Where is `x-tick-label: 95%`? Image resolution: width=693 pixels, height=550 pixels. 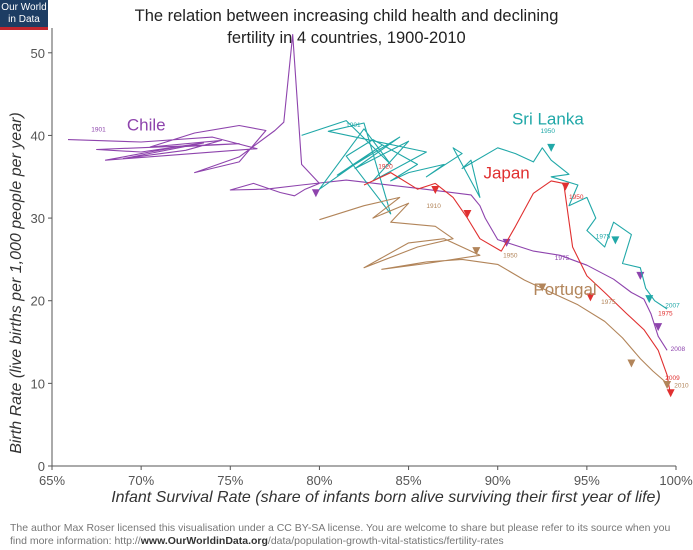 x-tick-label: 95% is located at coordinates (587, 480).